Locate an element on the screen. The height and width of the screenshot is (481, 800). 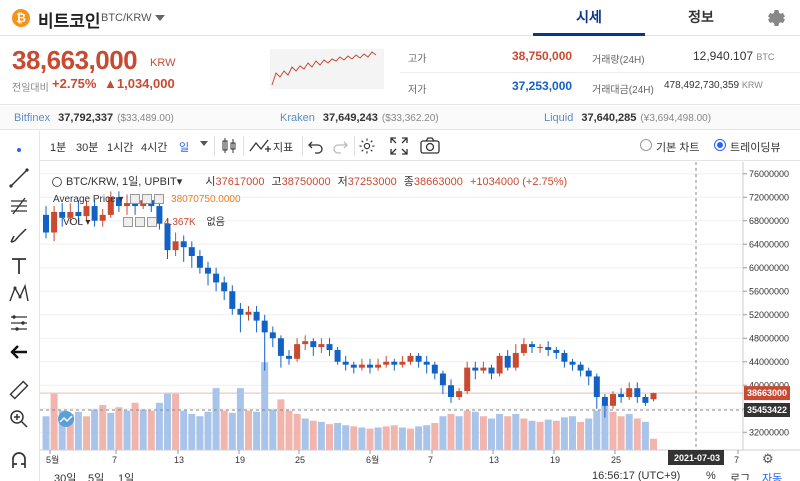
auto-toggle: 자동 is located at coordinates (772, 477).